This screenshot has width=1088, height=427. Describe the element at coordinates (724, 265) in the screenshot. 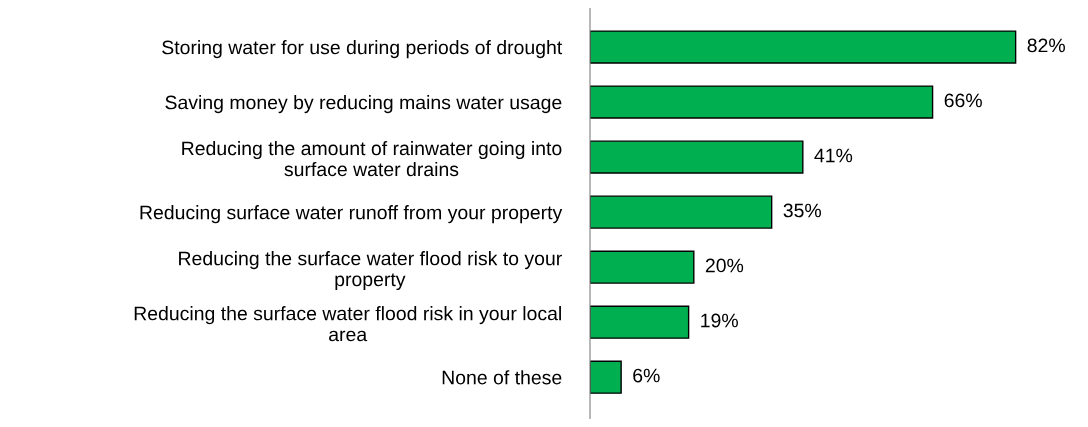

I see `data-label: 20%` at that location.